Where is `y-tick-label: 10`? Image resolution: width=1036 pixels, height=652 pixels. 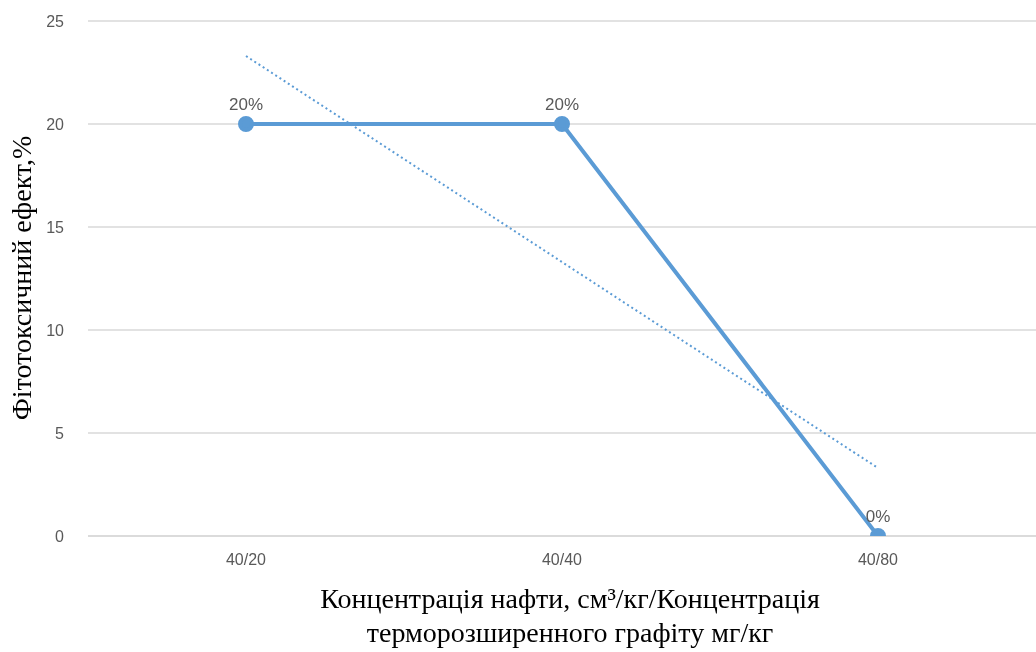 y-tick-label: 10 is located at coordinates (55, 330).